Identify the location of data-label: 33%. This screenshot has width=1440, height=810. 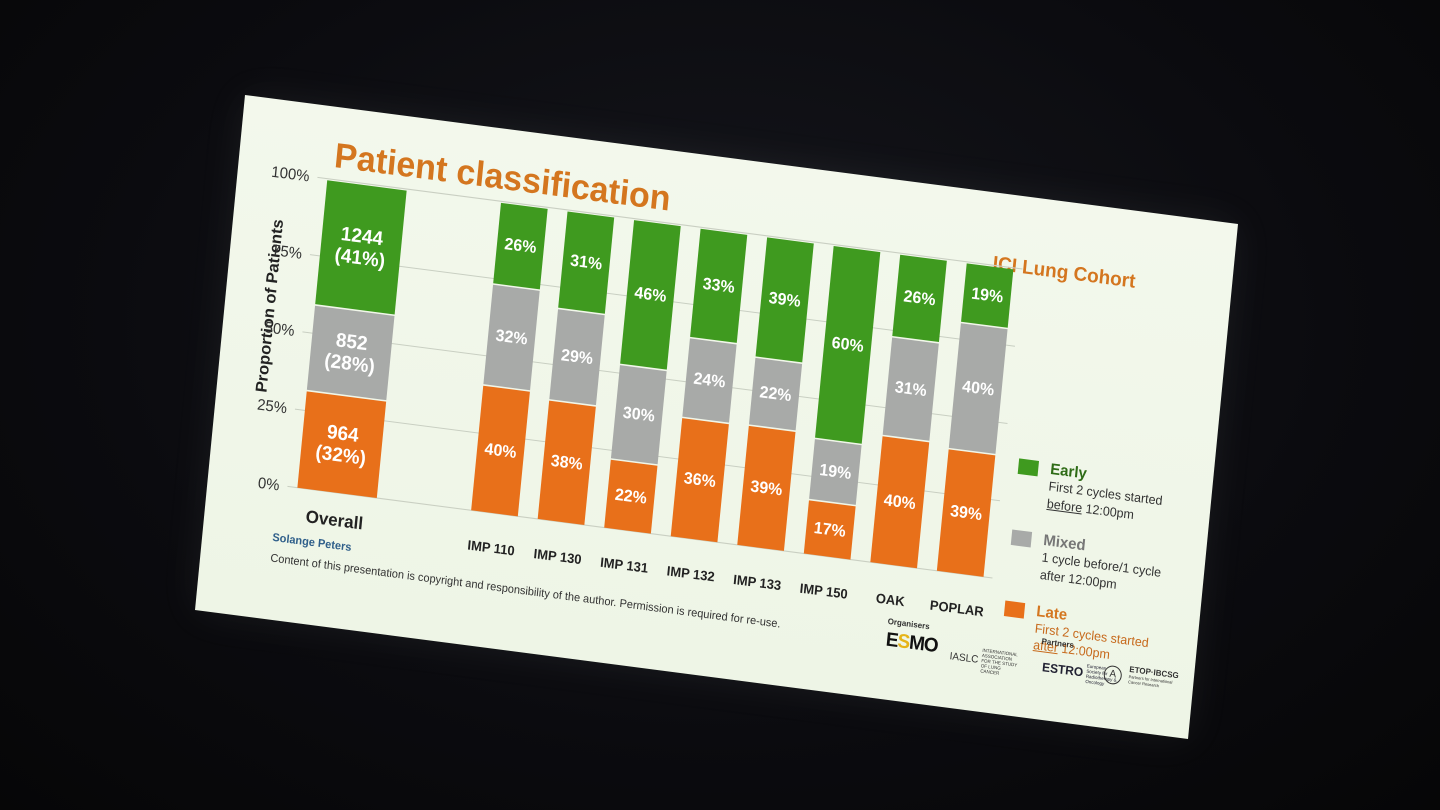
(719, 286).